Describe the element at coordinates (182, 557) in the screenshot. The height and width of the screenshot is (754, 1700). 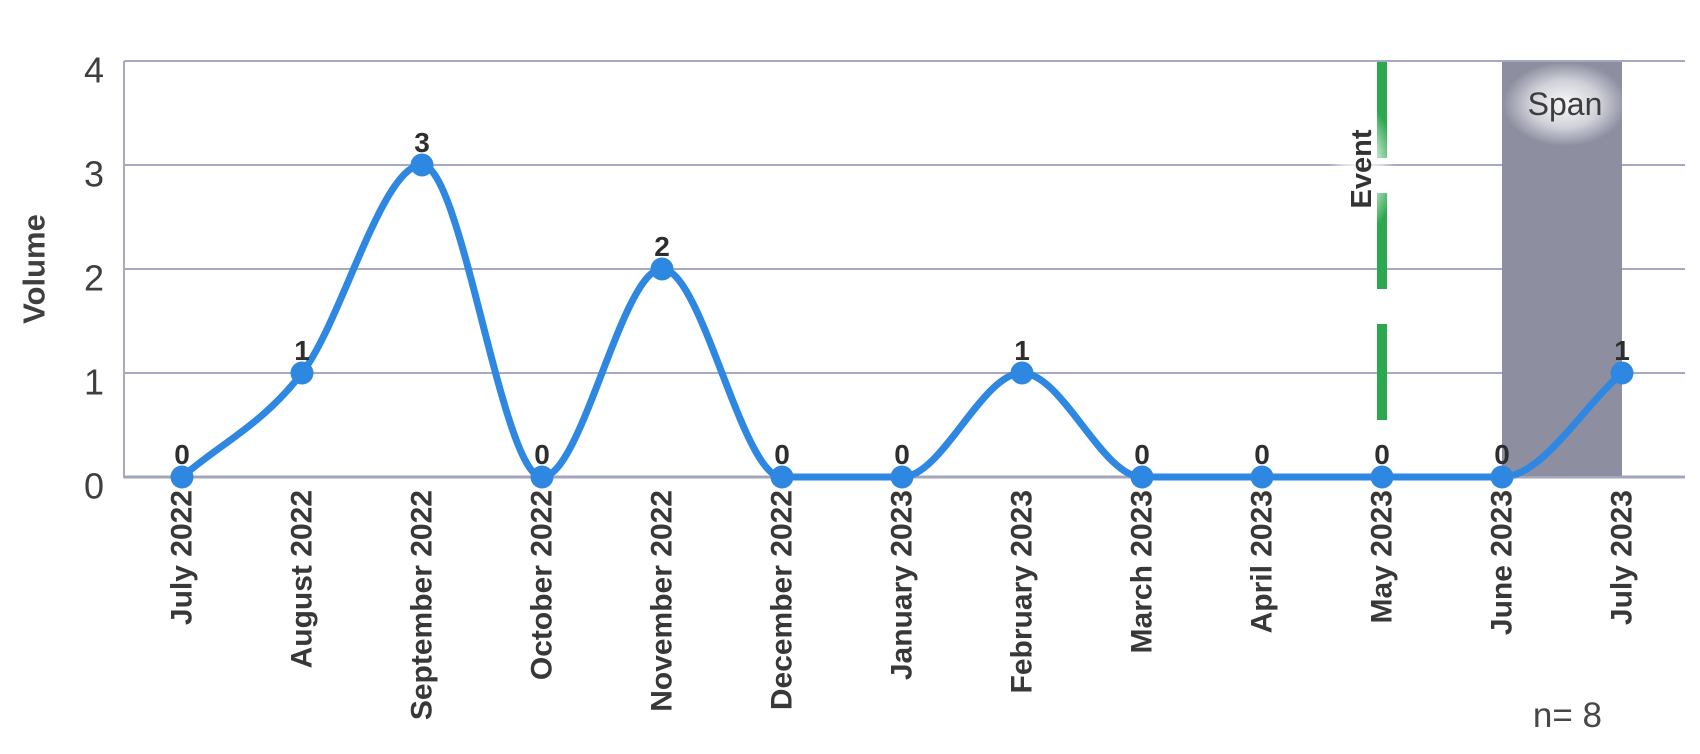
I see `x-axis-label: July 2022` at that location.